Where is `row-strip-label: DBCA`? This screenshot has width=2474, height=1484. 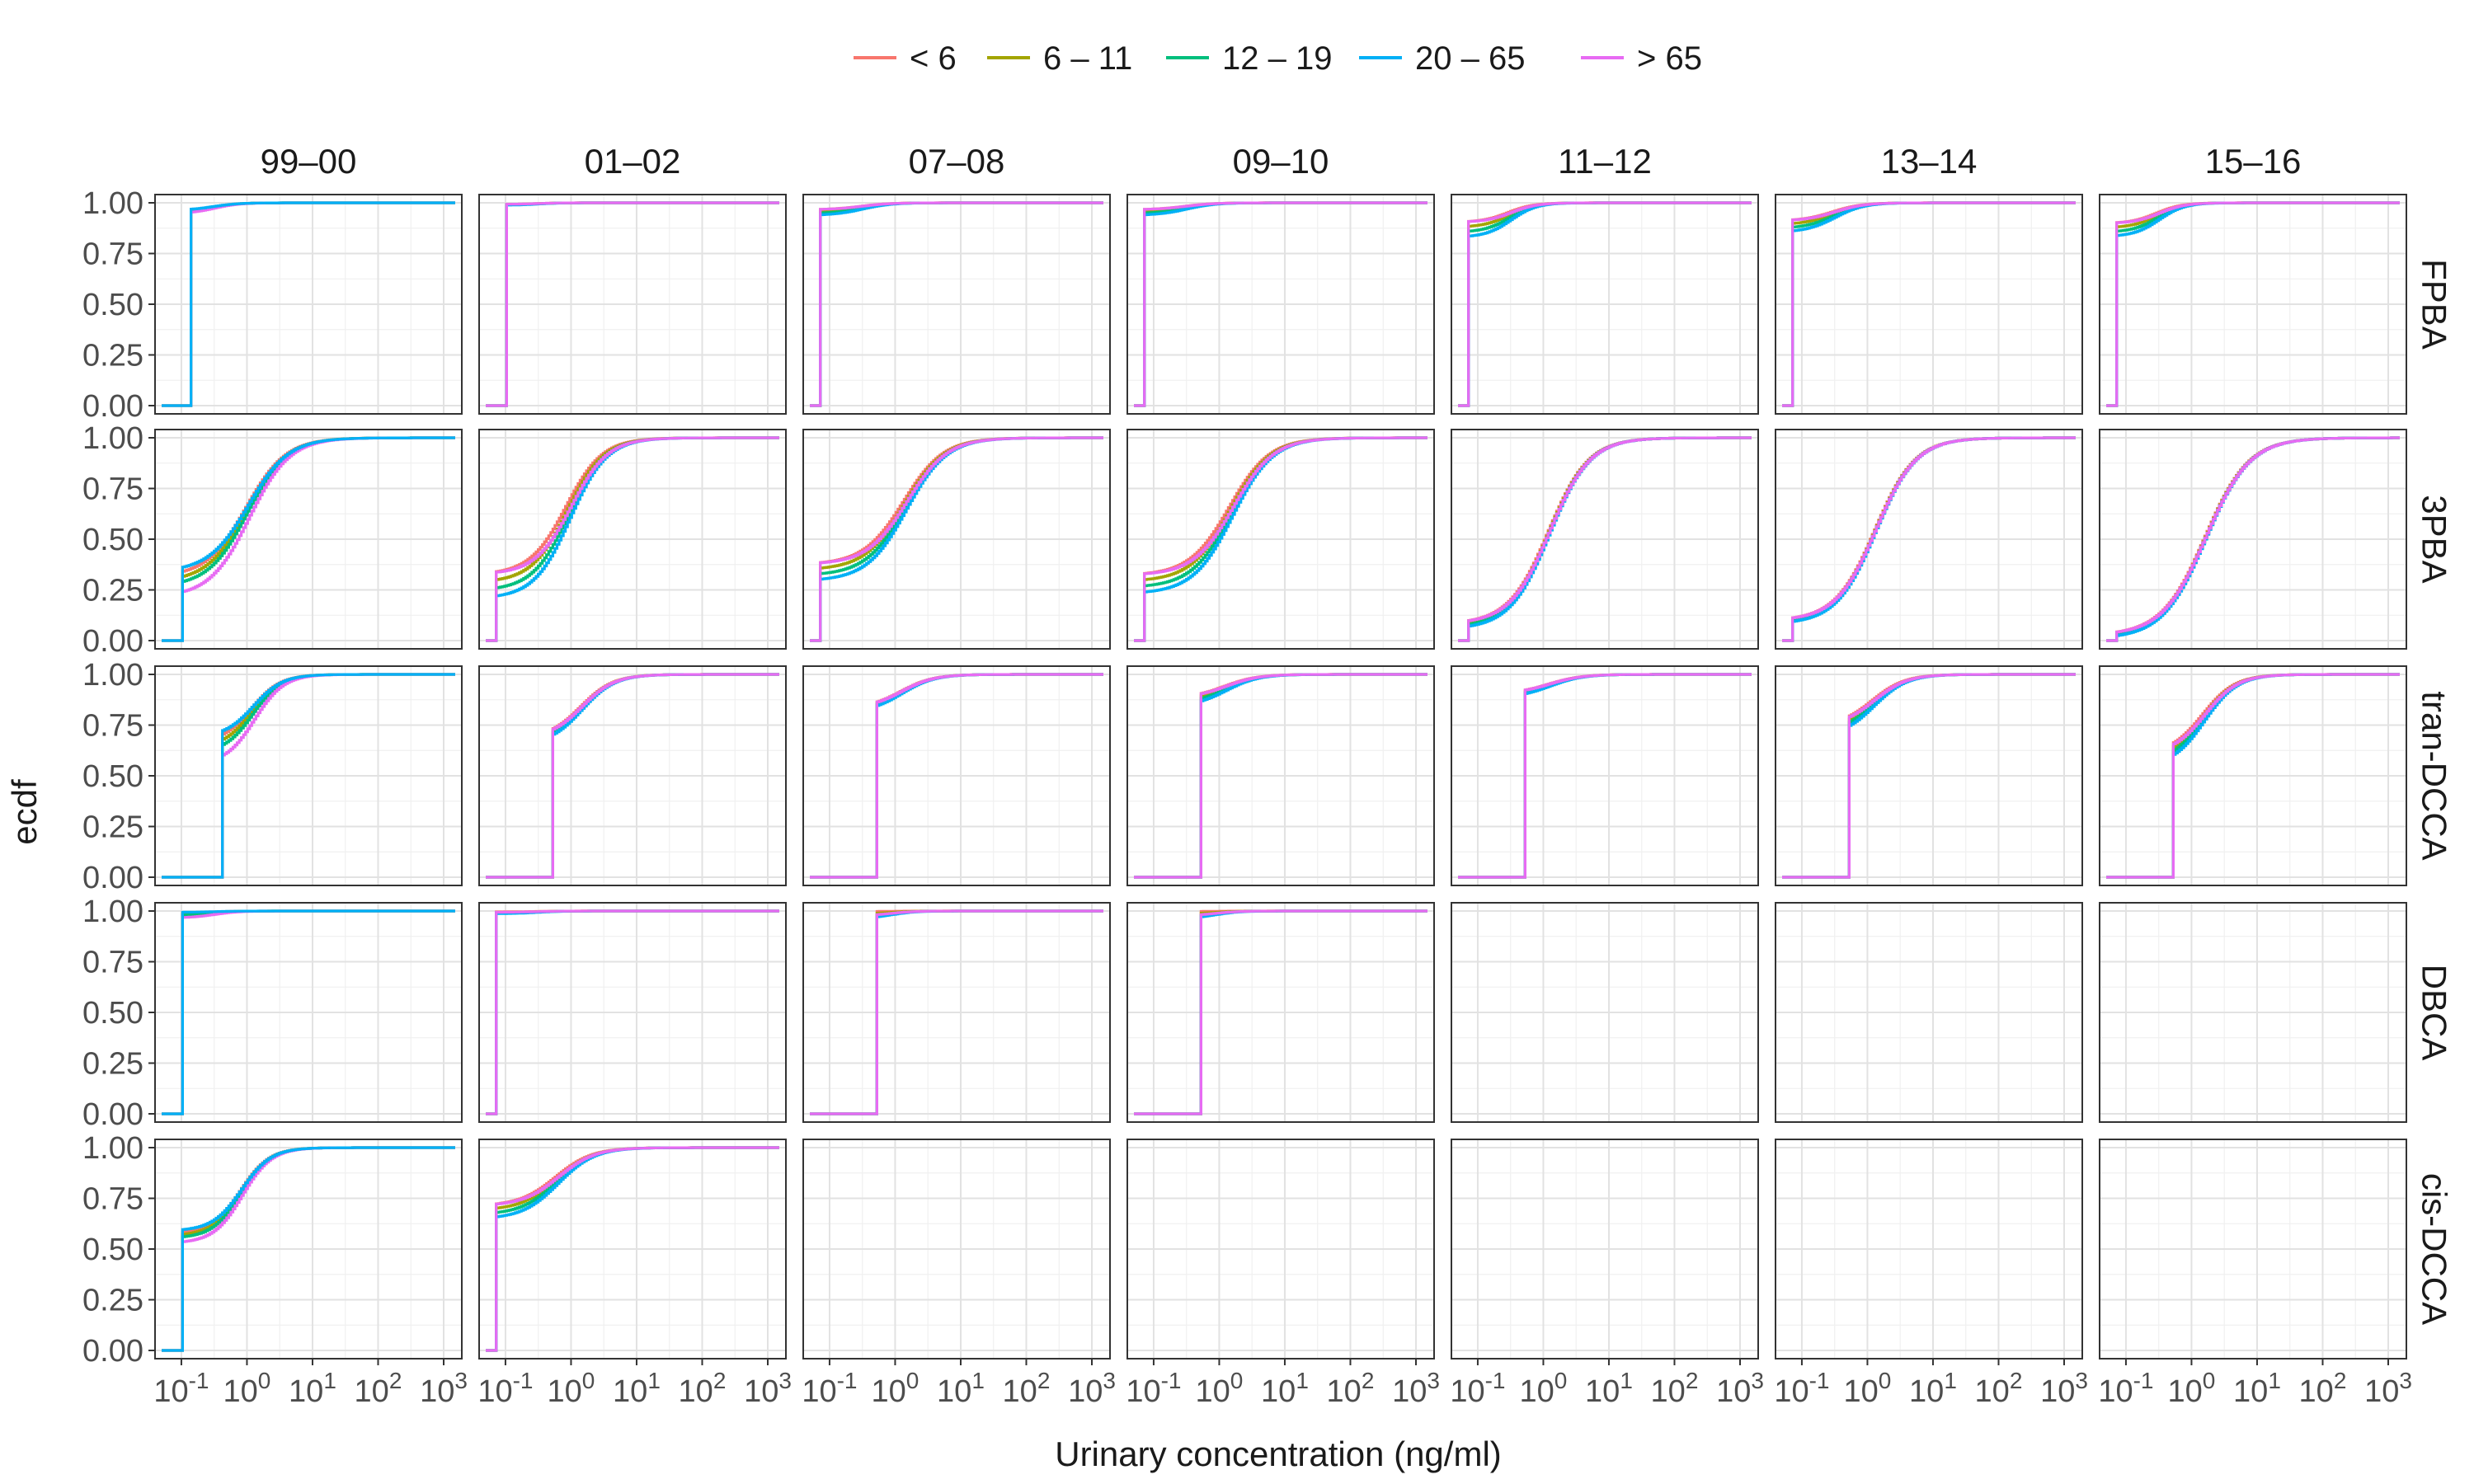
row-strip-label: DBCA is located at coordinates (2434, 1013).